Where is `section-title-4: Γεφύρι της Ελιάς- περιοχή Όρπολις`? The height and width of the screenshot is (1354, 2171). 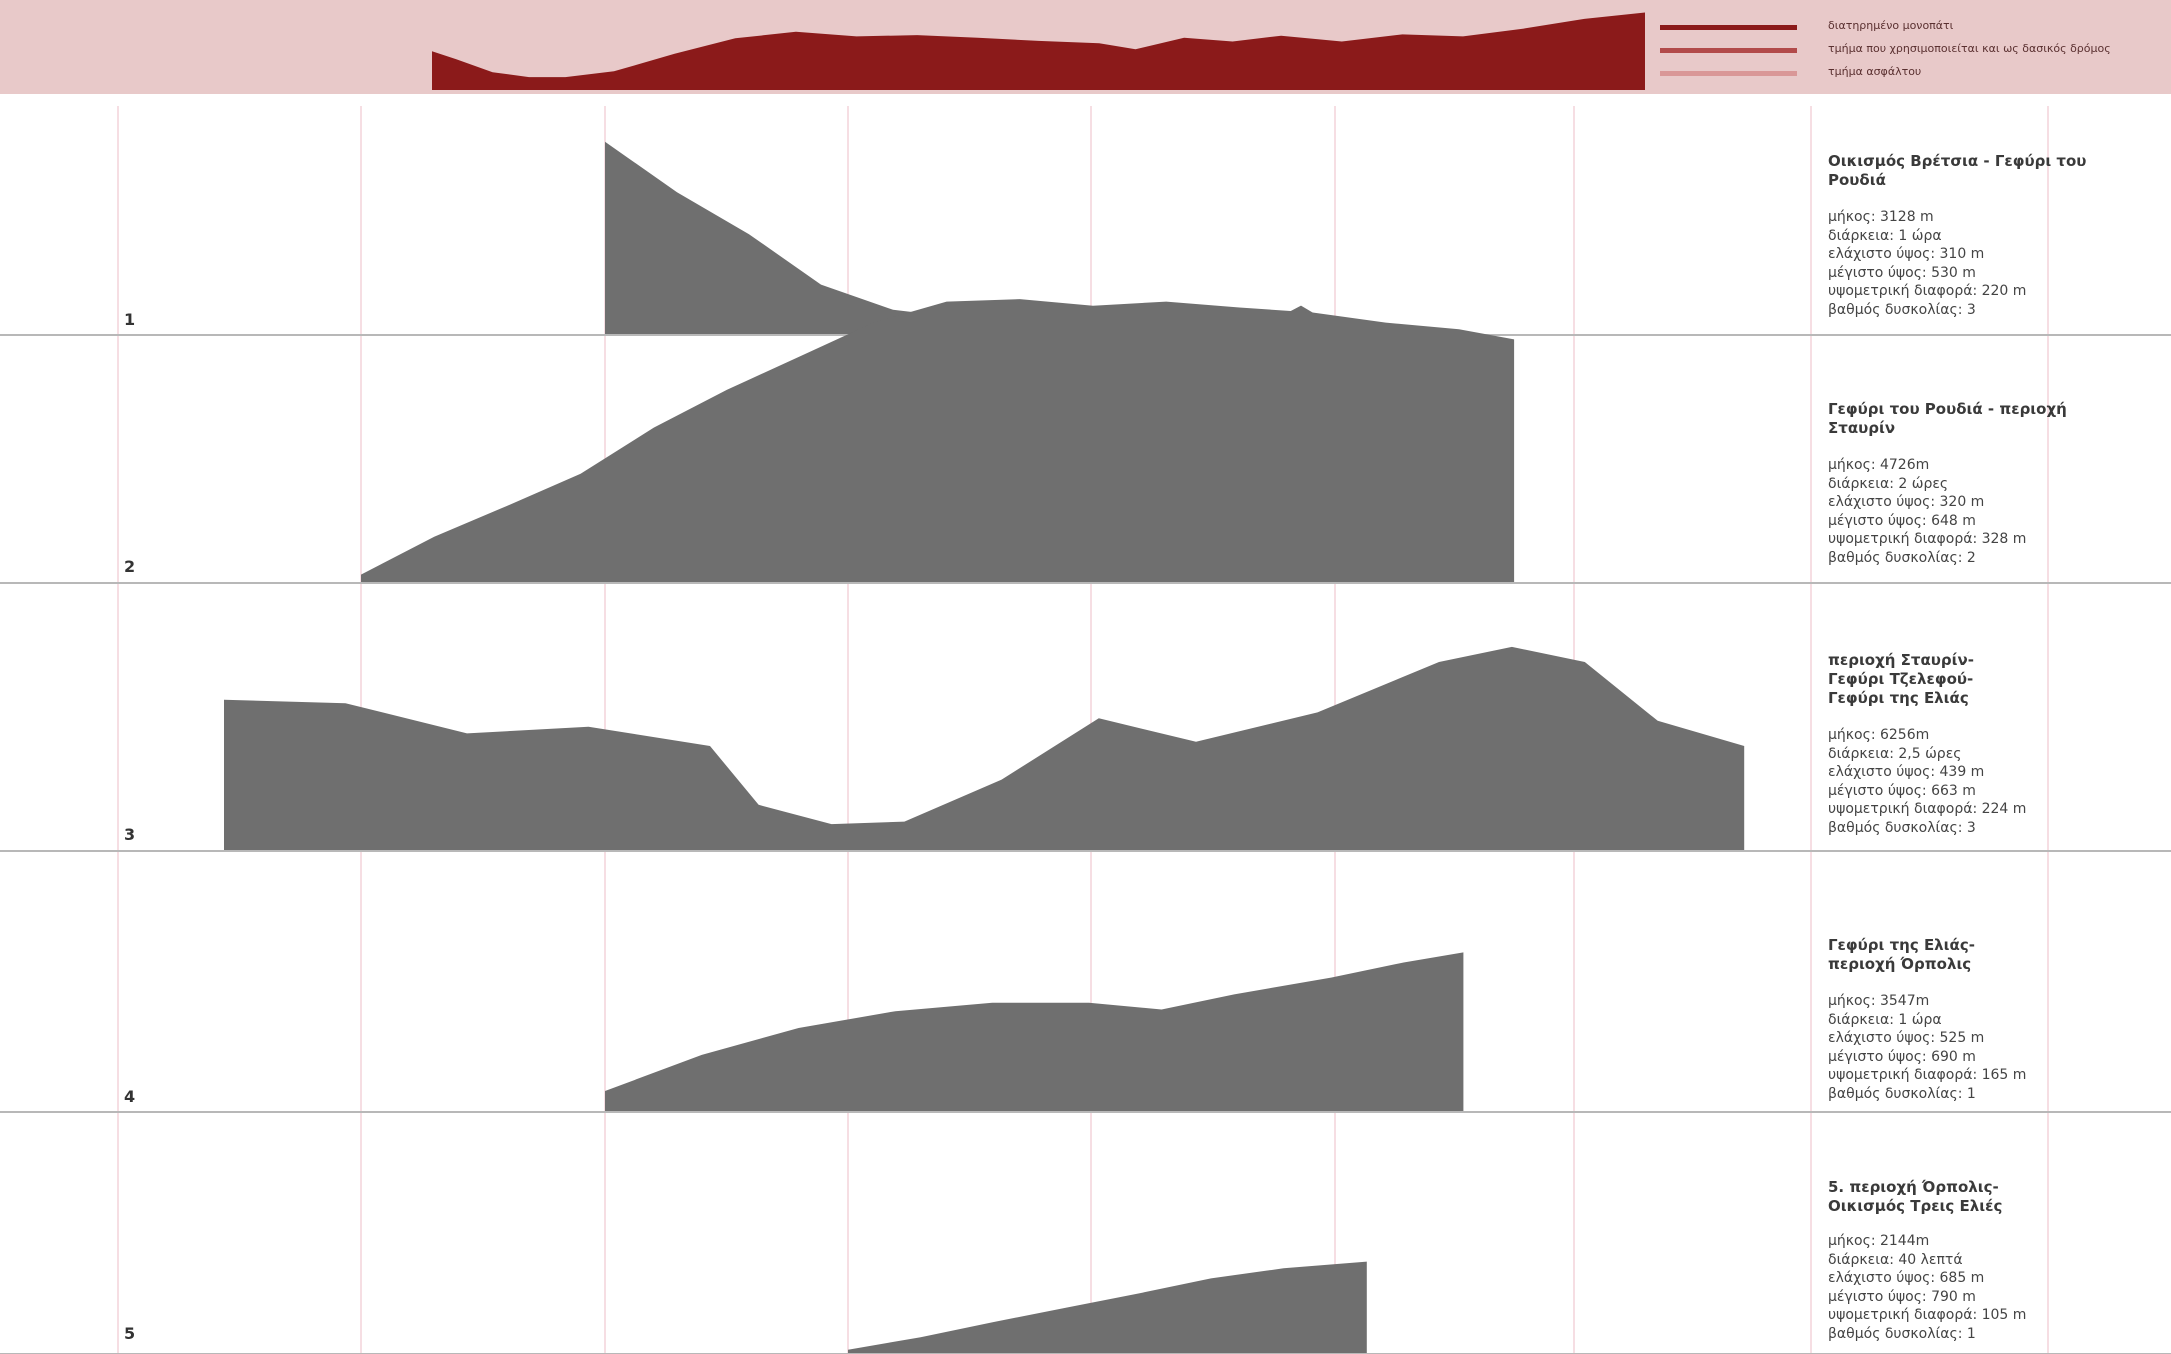 section-title-4: Γεφύρι της Ελιάς- περιοχή Όρπολις is located at coordinates (1901, 954).